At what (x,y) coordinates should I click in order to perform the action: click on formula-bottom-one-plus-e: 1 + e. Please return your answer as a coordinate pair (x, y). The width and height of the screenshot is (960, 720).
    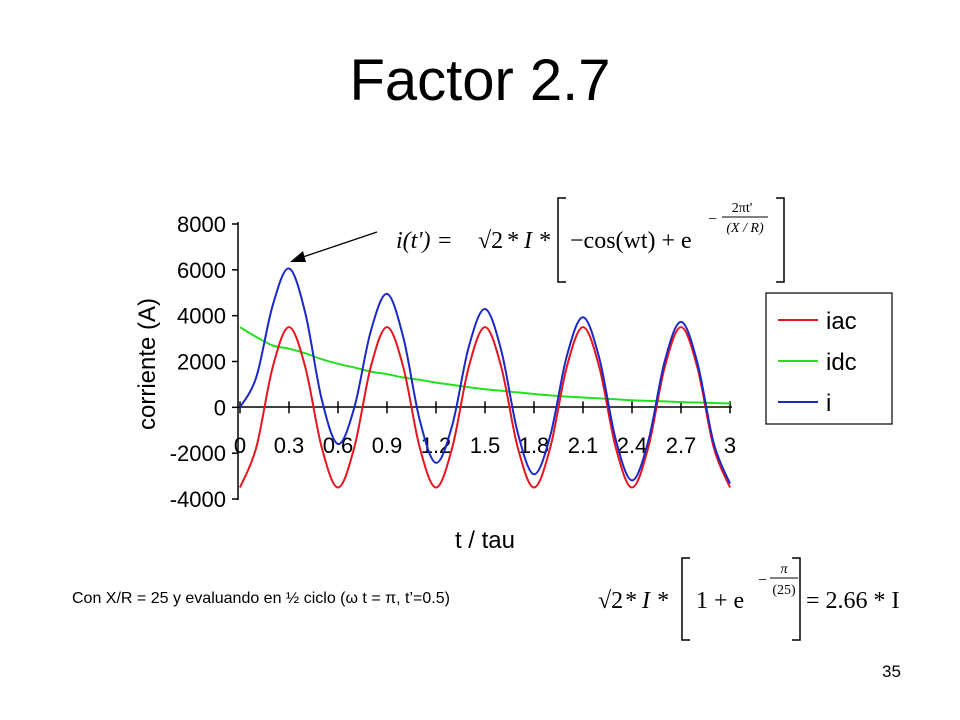
    Looking at the image, I should click on (720, 601).